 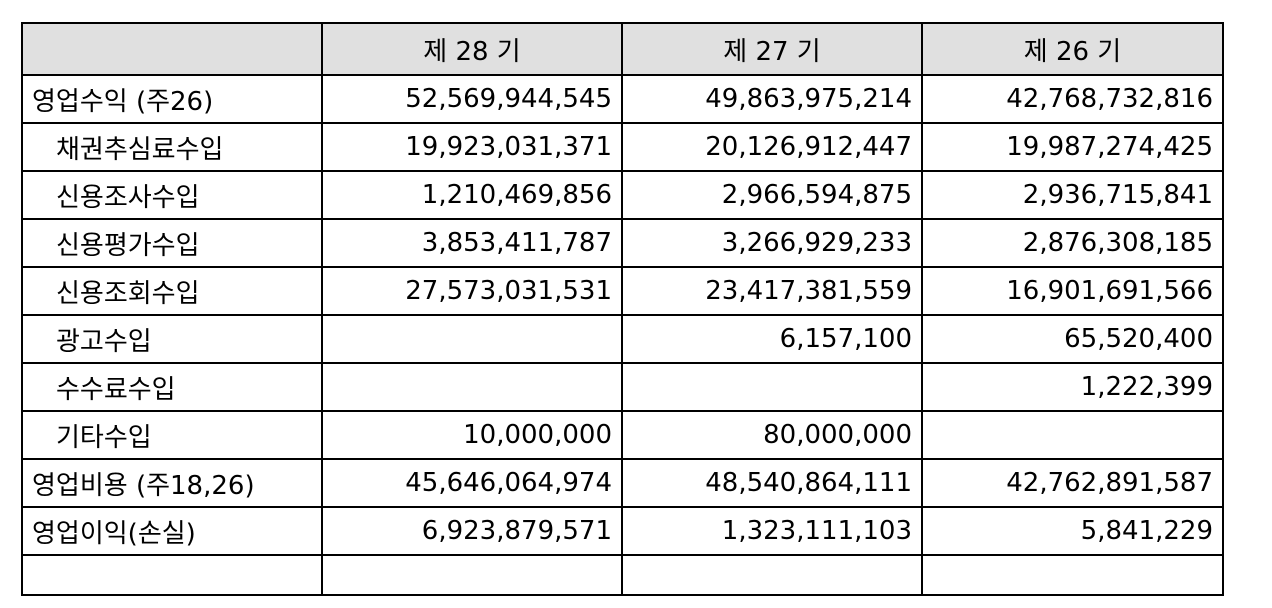 I want to click on table-cell-value: 16,901,691,566, so click(x=1072, y=291).